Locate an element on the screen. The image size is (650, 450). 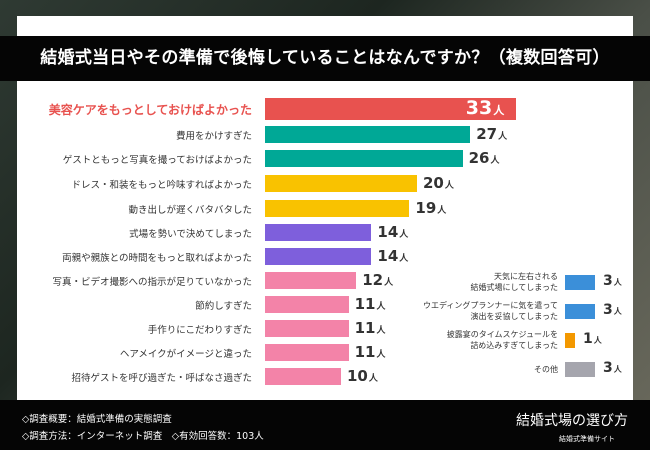
secondary-category-label: 披露宴のタイムスケジュールを詰め込みすぎてしまった is located at coordinates (502, 340).